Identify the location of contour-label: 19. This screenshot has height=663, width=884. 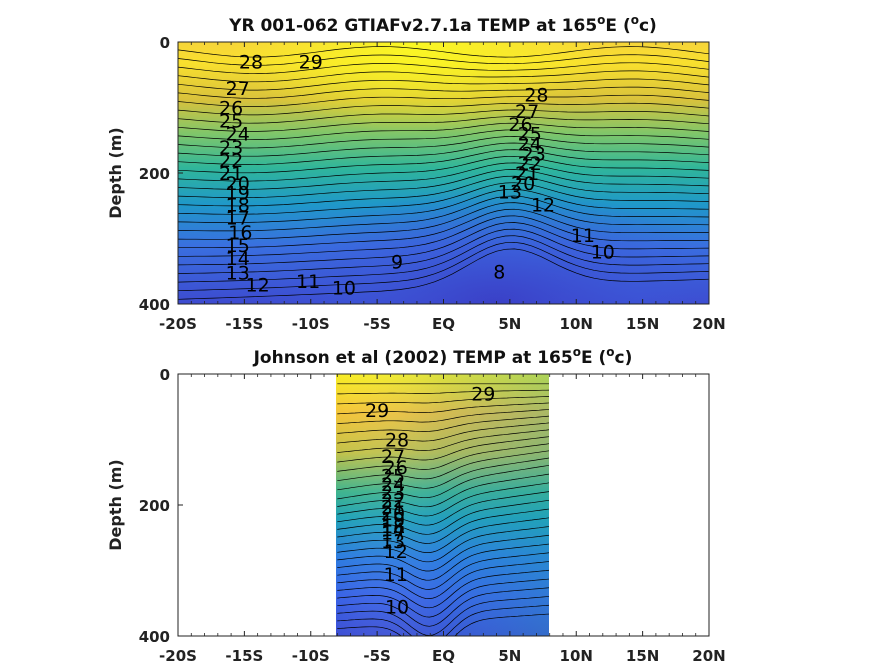
(238, 194).